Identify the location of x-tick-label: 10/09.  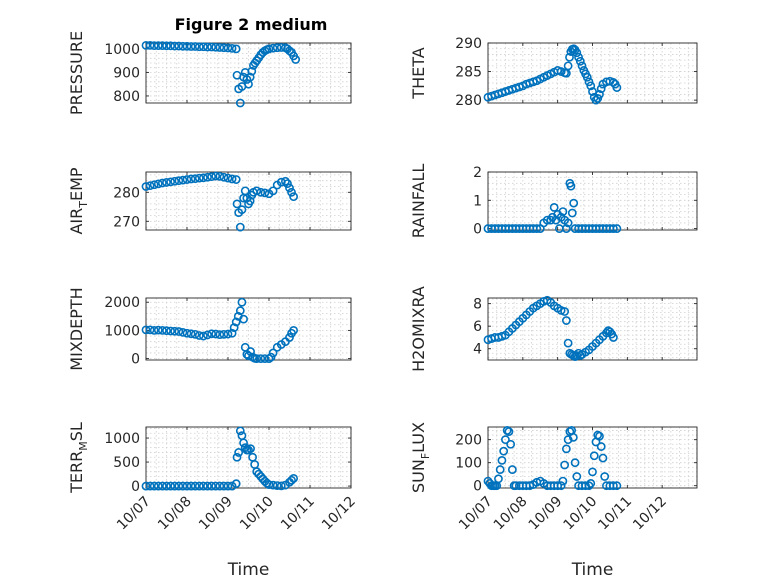
(216, 514).